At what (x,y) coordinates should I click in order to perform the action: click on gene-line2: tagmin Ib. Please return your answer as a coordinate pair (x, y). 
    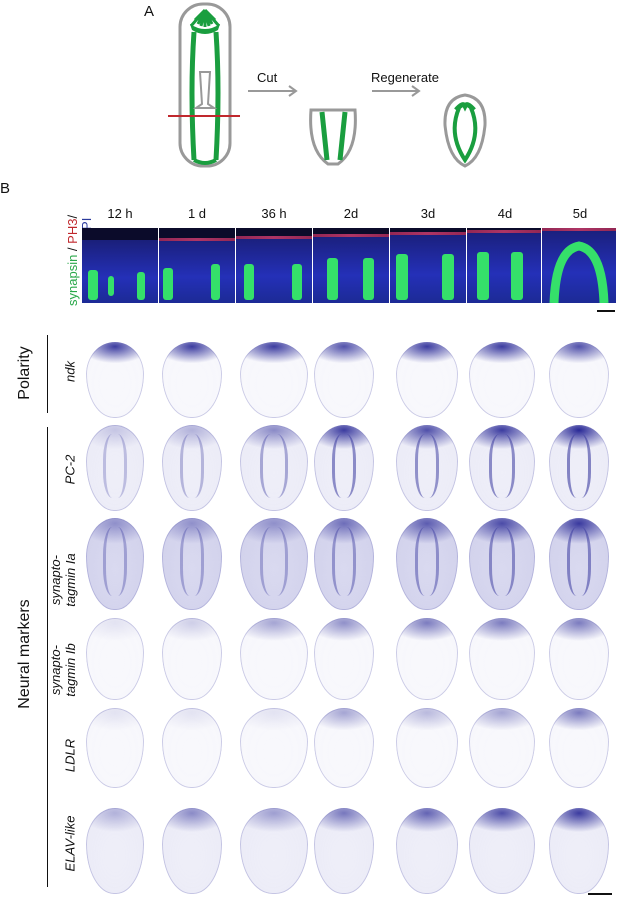
    Looking at the image, I should click on (70, 670).